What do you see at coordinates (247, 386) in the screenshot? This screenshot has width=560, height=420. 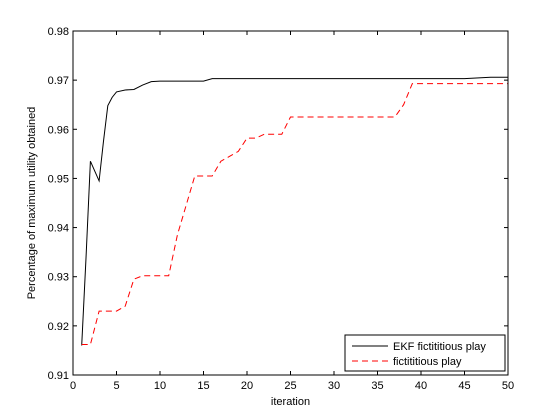 I see `x-tick-label: 20` at bounding box center [247, 386].